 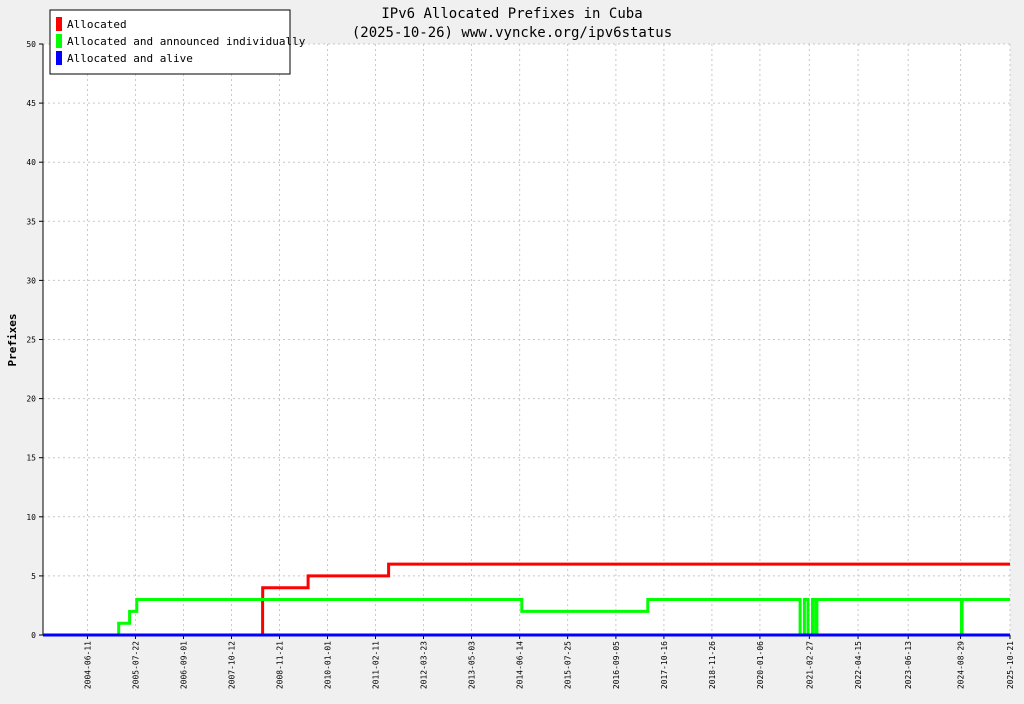 What do you see at coordinates (809, 665) in the screenshot?
I see `x-tick-label: 2021-02-27` at bounding box center [809, 665].